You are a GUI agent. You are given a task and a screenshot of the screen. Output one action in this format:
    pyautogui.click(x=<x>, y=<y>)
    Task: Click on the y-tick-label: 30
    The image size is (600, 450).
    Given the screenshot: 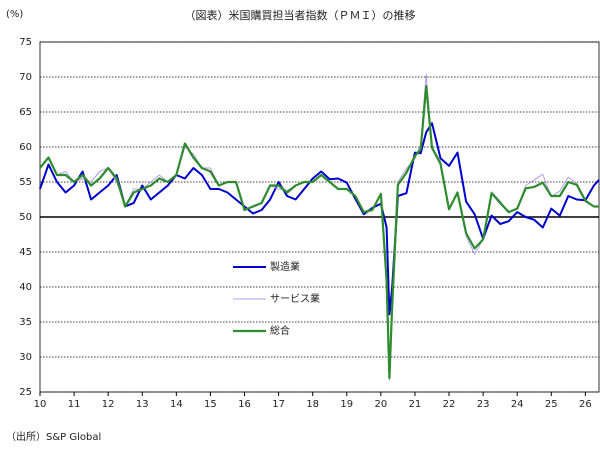 What is the action you would take?
    pyautogui.click(x=25, y=357)
    